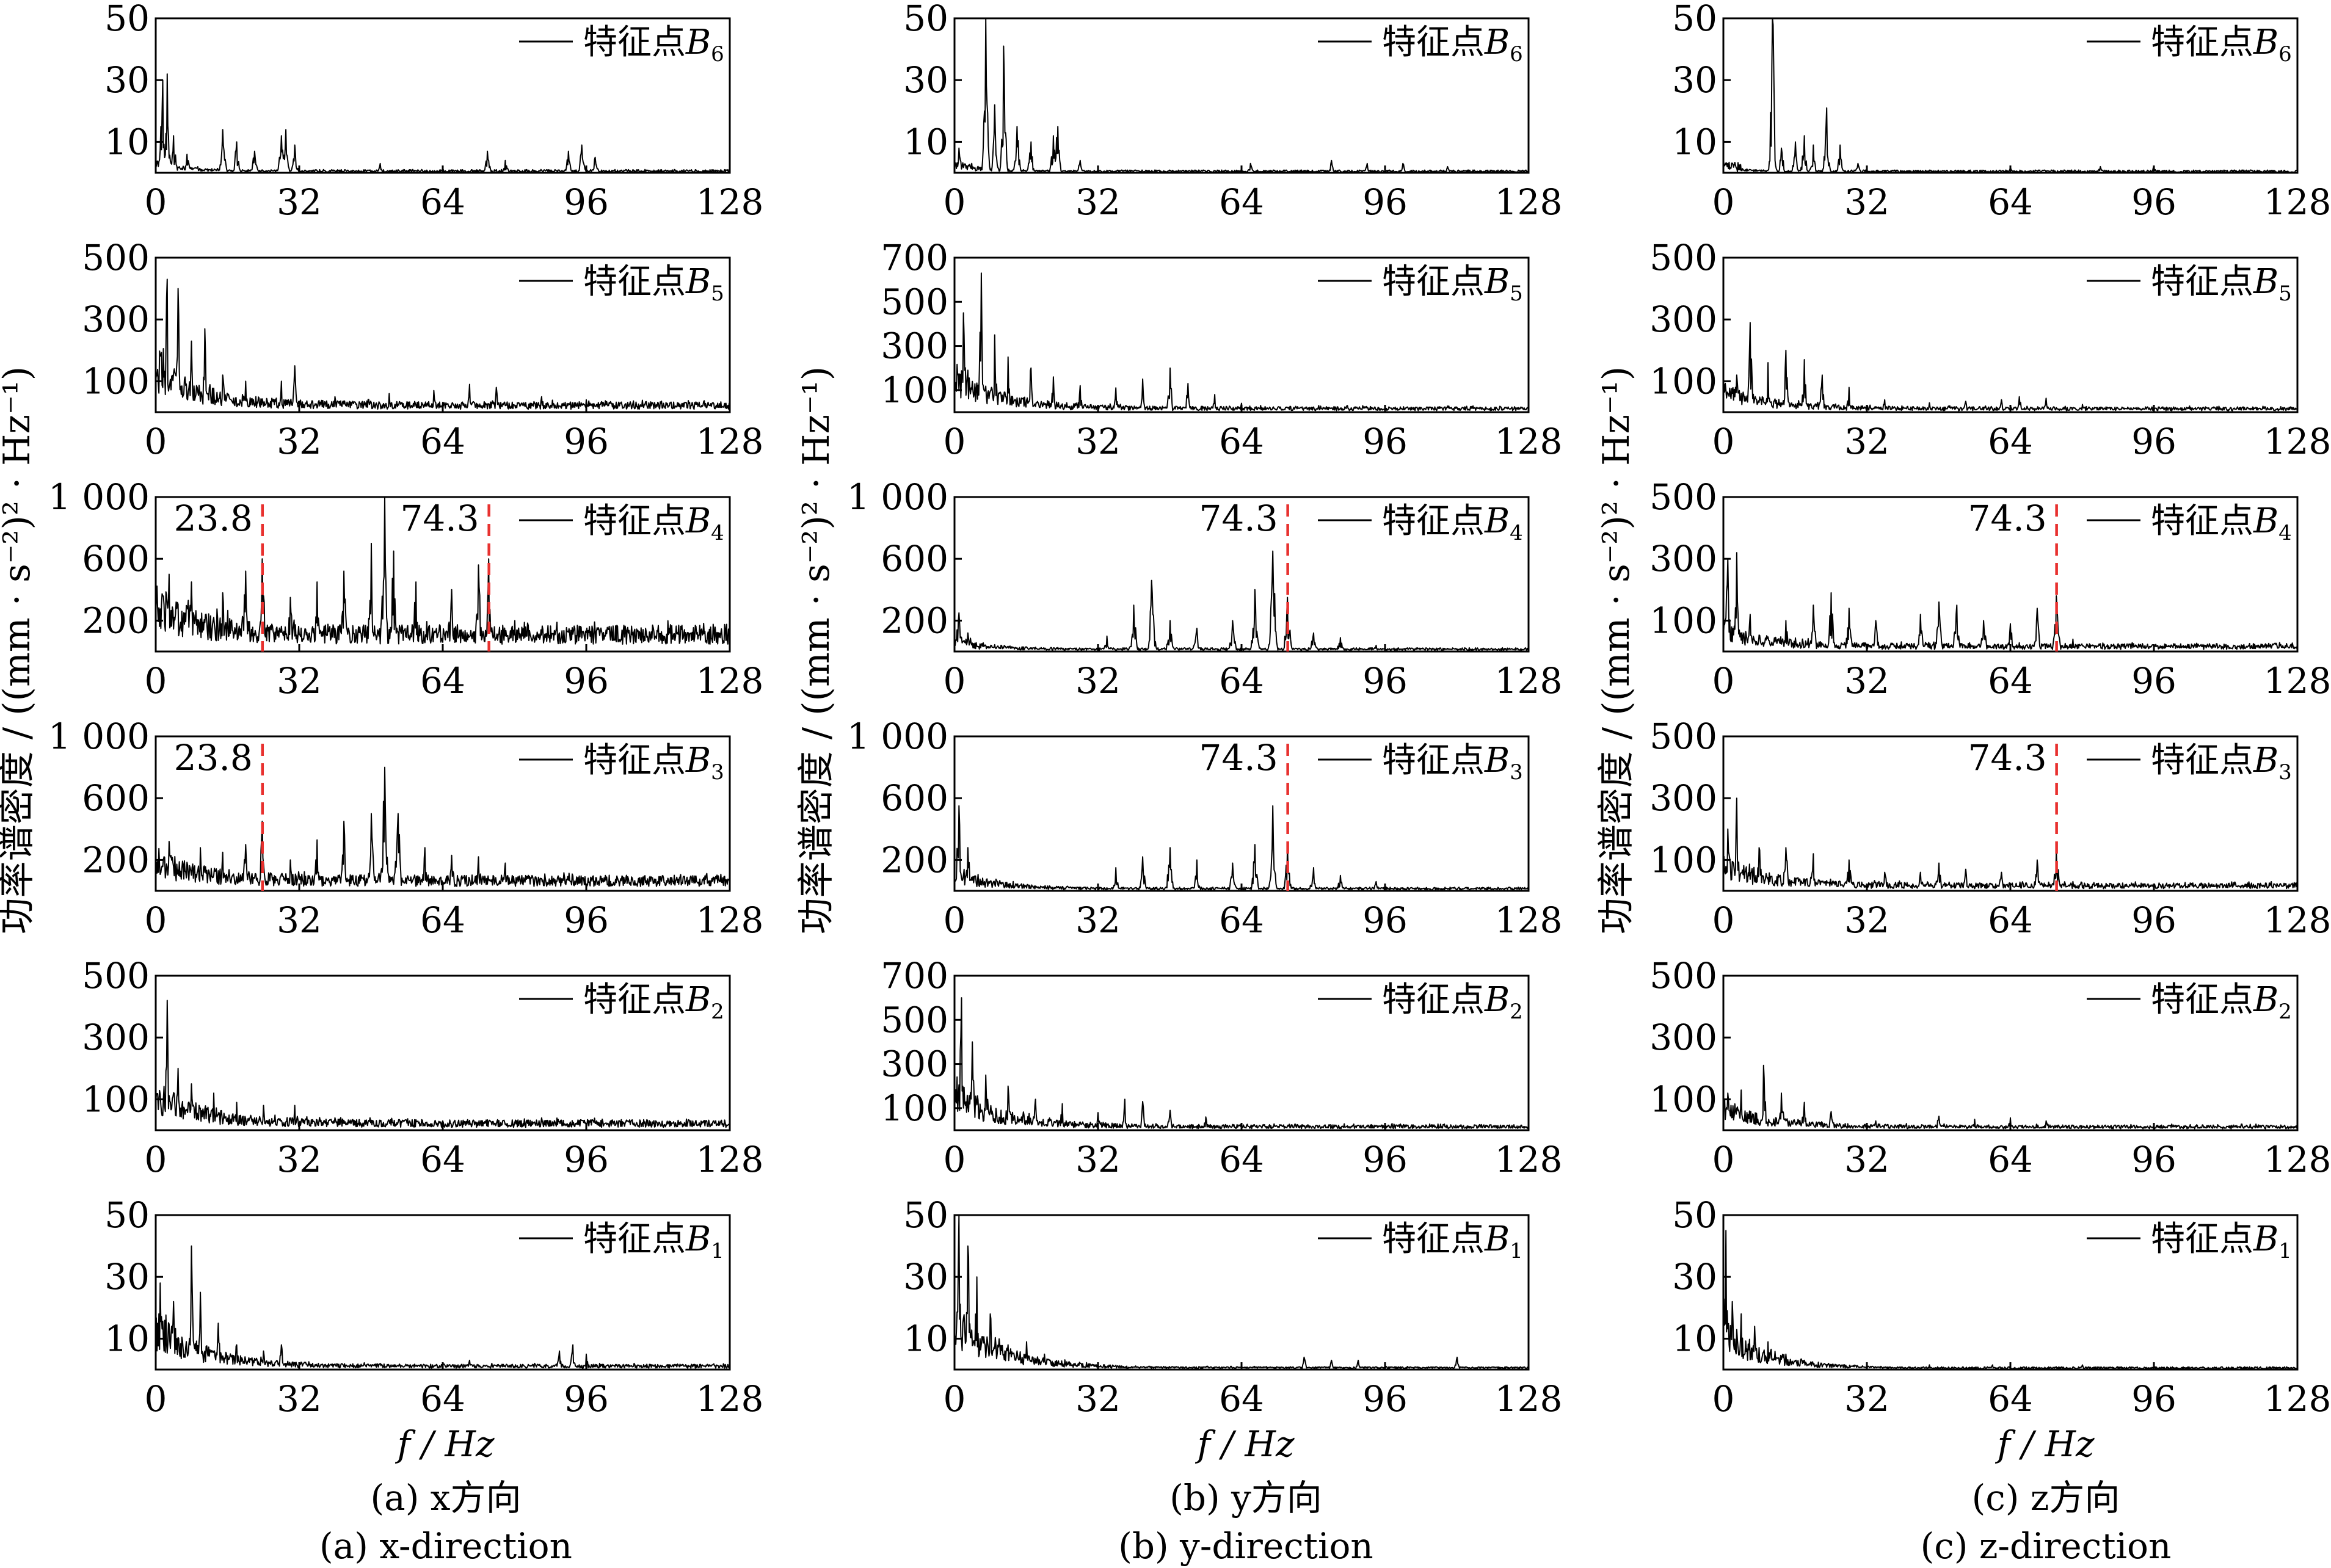 The height and width of the screenshot is (1568, 2331). What do you see at coordinates (1990, 589) in the screenshot?
I see `panel-z-B4: 0 32 64 96 128 100 300 500 74.3 特征点B4` at bounding box center [1990, 589].